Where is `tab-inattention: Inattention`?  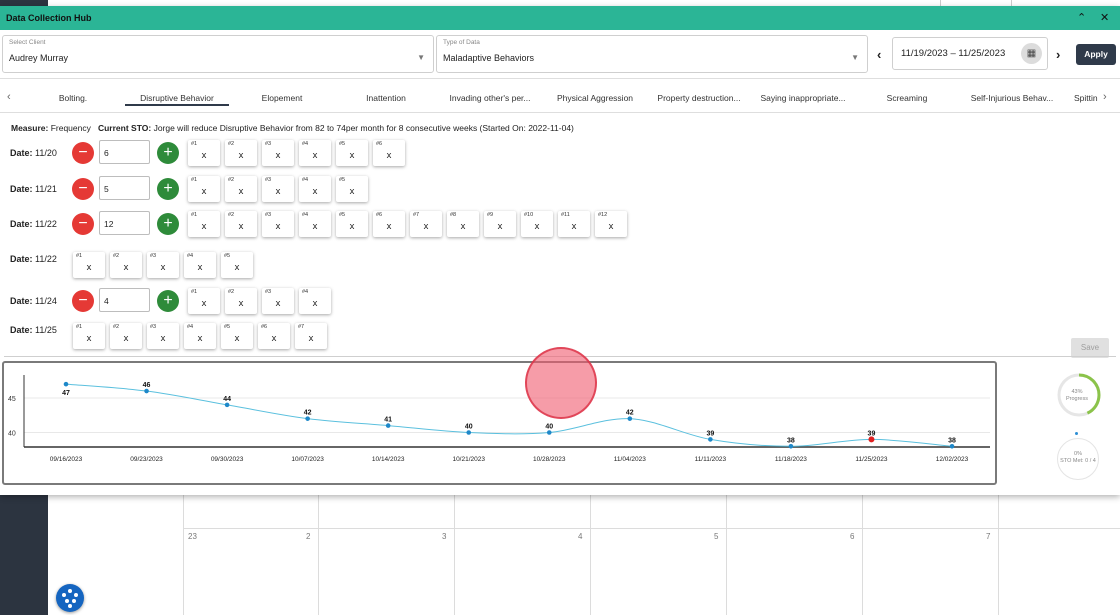 tab-inattention: Inattention is located at coordinates (386, 98).